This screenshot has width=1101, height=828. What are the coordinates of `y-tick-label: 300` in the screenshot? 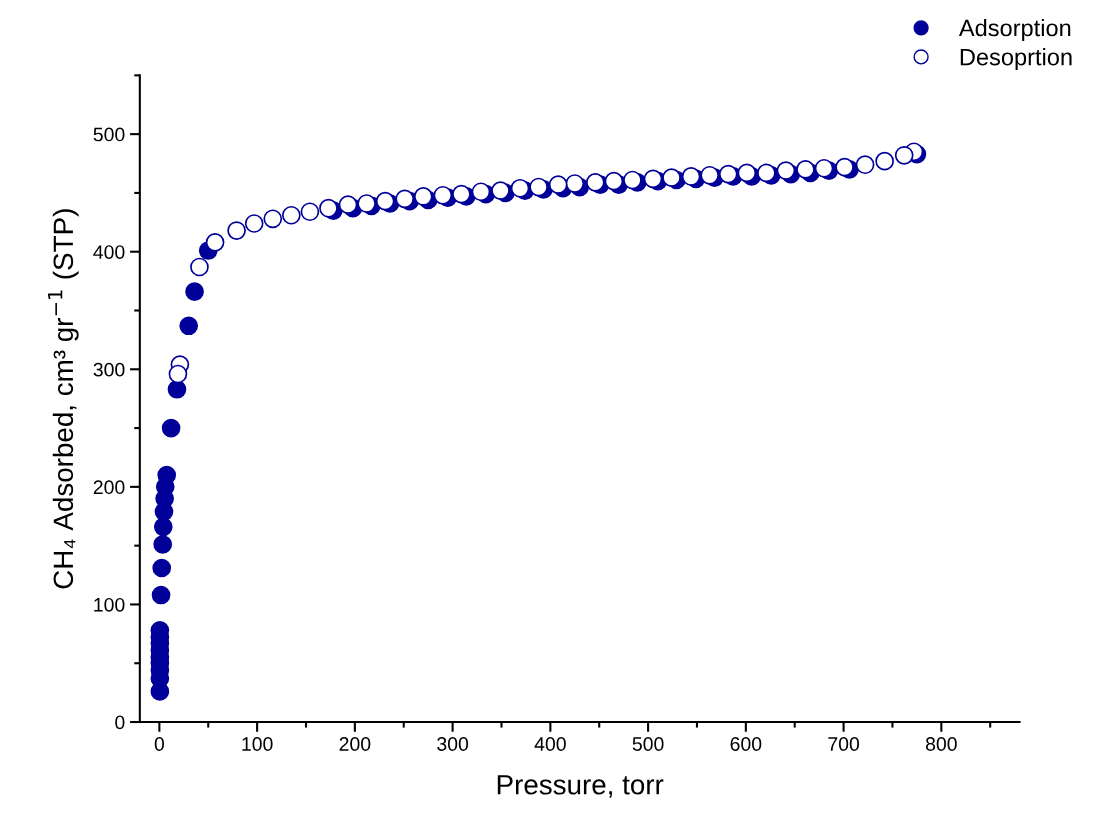 It's located at (109, 369).